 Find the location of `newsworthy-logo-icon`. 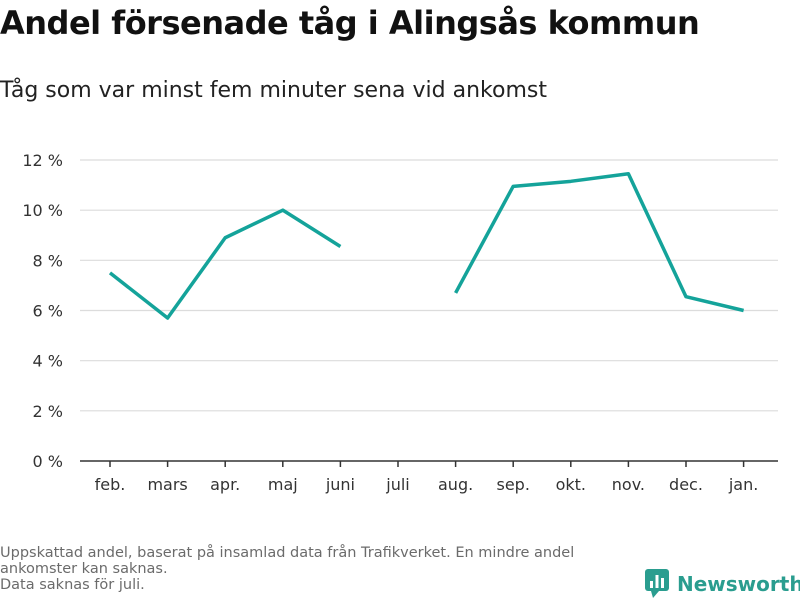

newsworthy-logo-icon is located at coordinates (657, 583).